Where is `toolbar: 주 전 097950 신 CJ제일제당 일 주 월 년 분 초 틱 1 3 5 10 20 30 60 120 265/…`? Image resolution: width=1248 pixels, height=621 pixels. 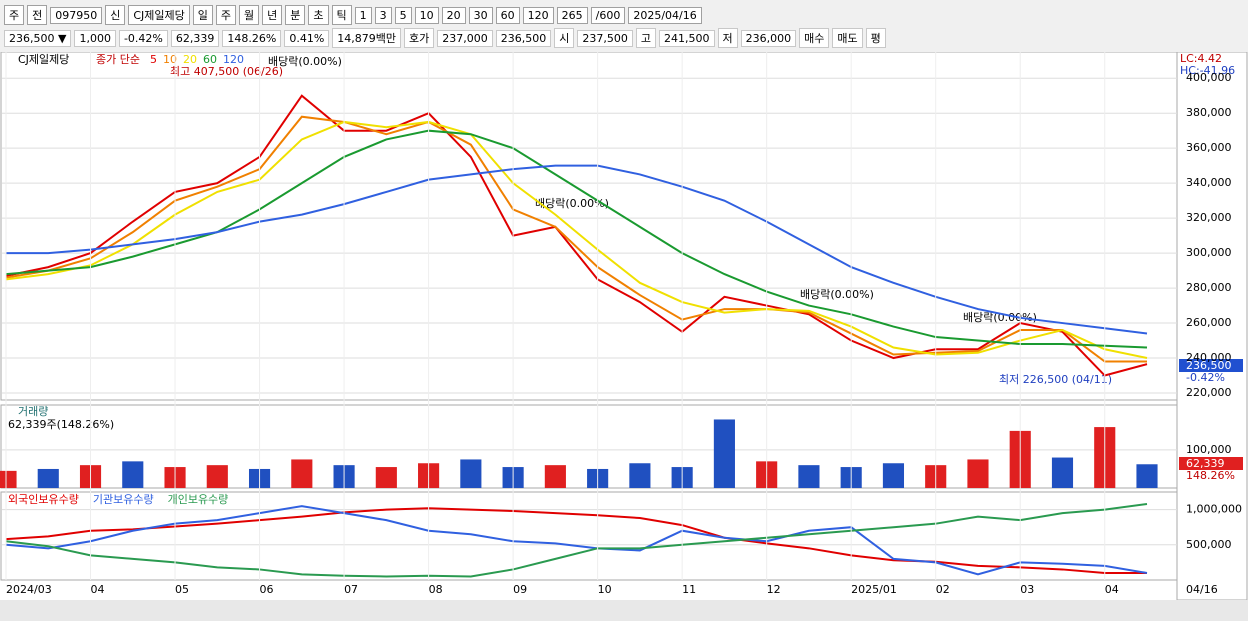
toolbar: 주 전 097950 신 CJ제일제당 일 주 월 년 분 초 틱 1 3 5 10 20 30 60 120 265/… is located at coordinates (624, 15).